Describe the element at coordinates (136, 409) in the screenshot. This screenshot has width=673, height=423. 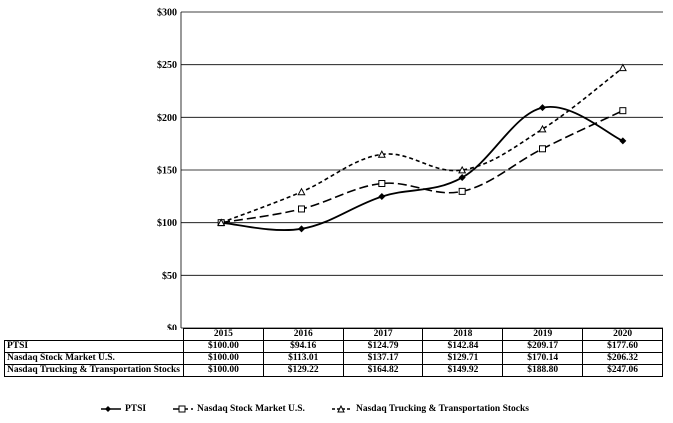
I see `legend-label: PTSI` at that location.